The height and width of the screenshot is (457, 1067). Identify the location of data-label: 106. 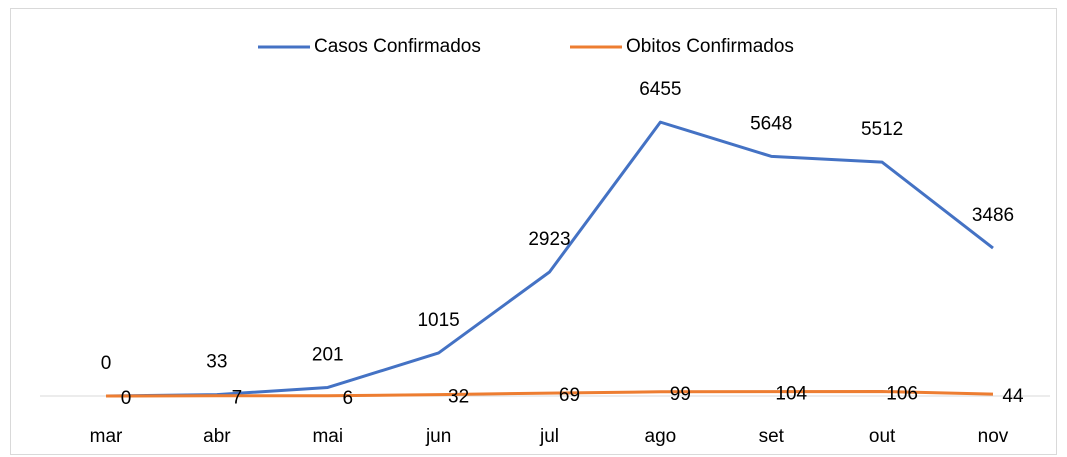
(902, 394).